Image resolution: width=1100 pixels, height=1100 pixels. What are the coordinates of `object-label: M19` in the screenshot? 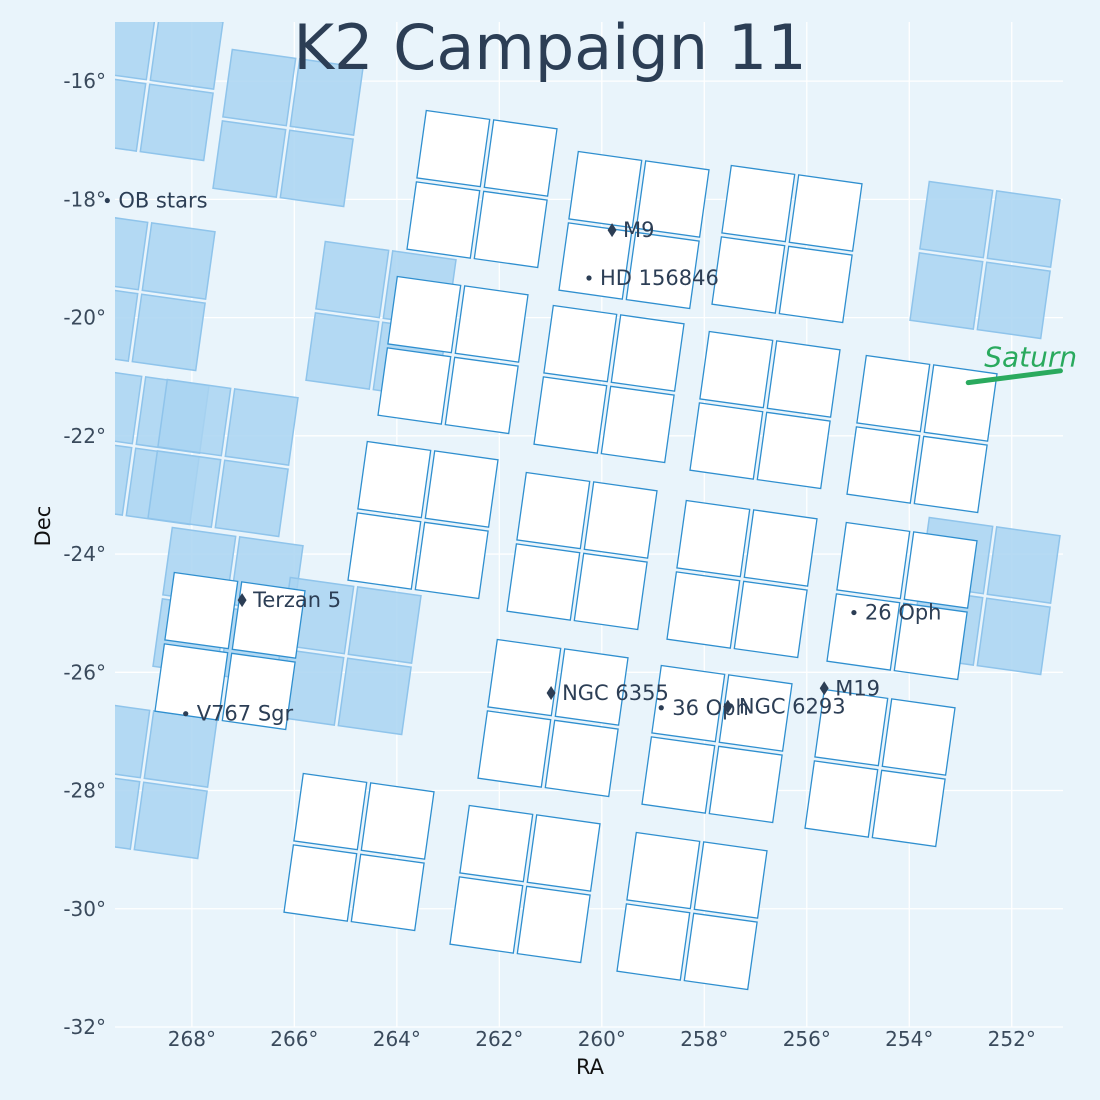 It's located at (857, 688).